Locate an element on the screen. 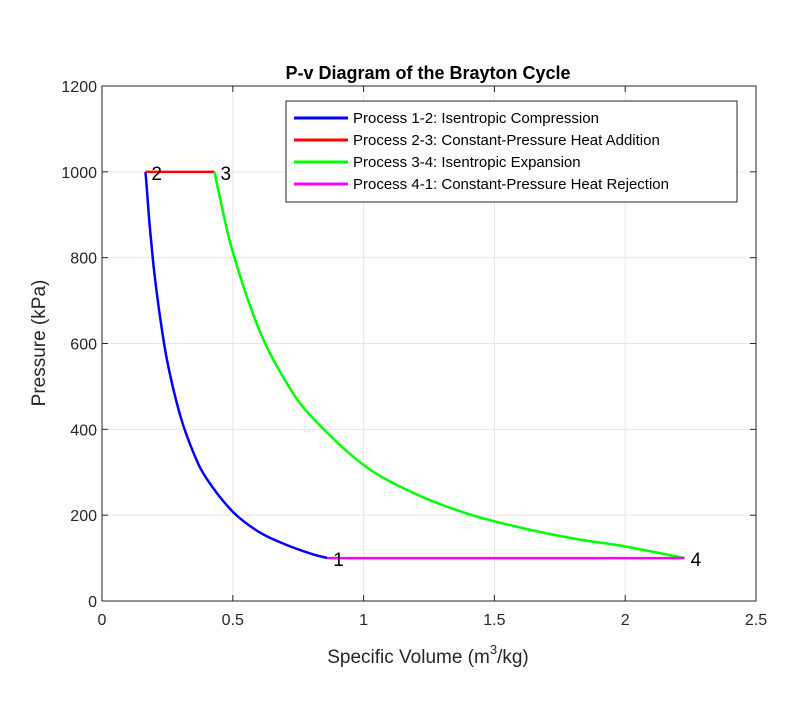  y-tick-label: 1000 is located at coordinates (79, 173).